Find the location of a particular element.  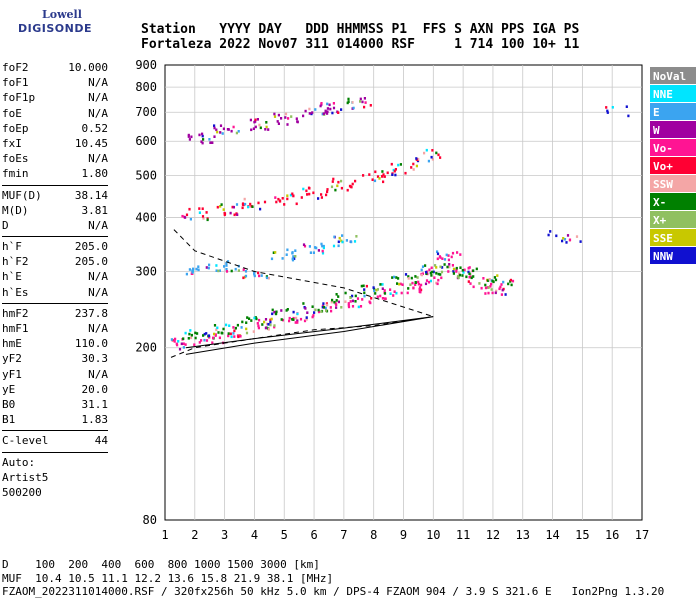

param-row: hmE 110.0 is located at coordinates (55, 343).